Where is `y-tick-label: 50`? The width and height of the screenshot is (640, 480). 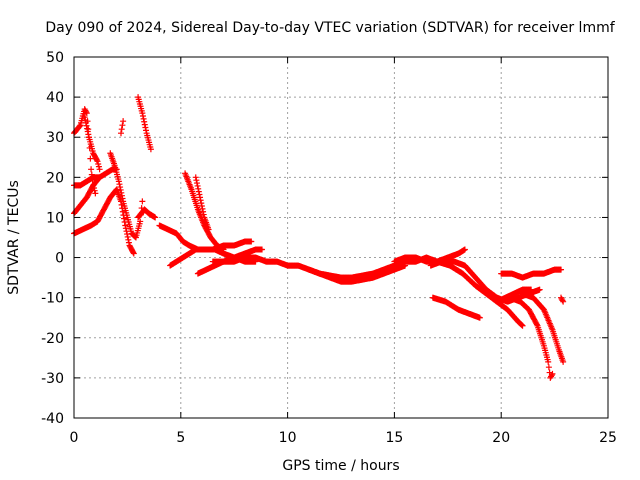
y-tick-label: 50 is located at coordinates (55, 58).